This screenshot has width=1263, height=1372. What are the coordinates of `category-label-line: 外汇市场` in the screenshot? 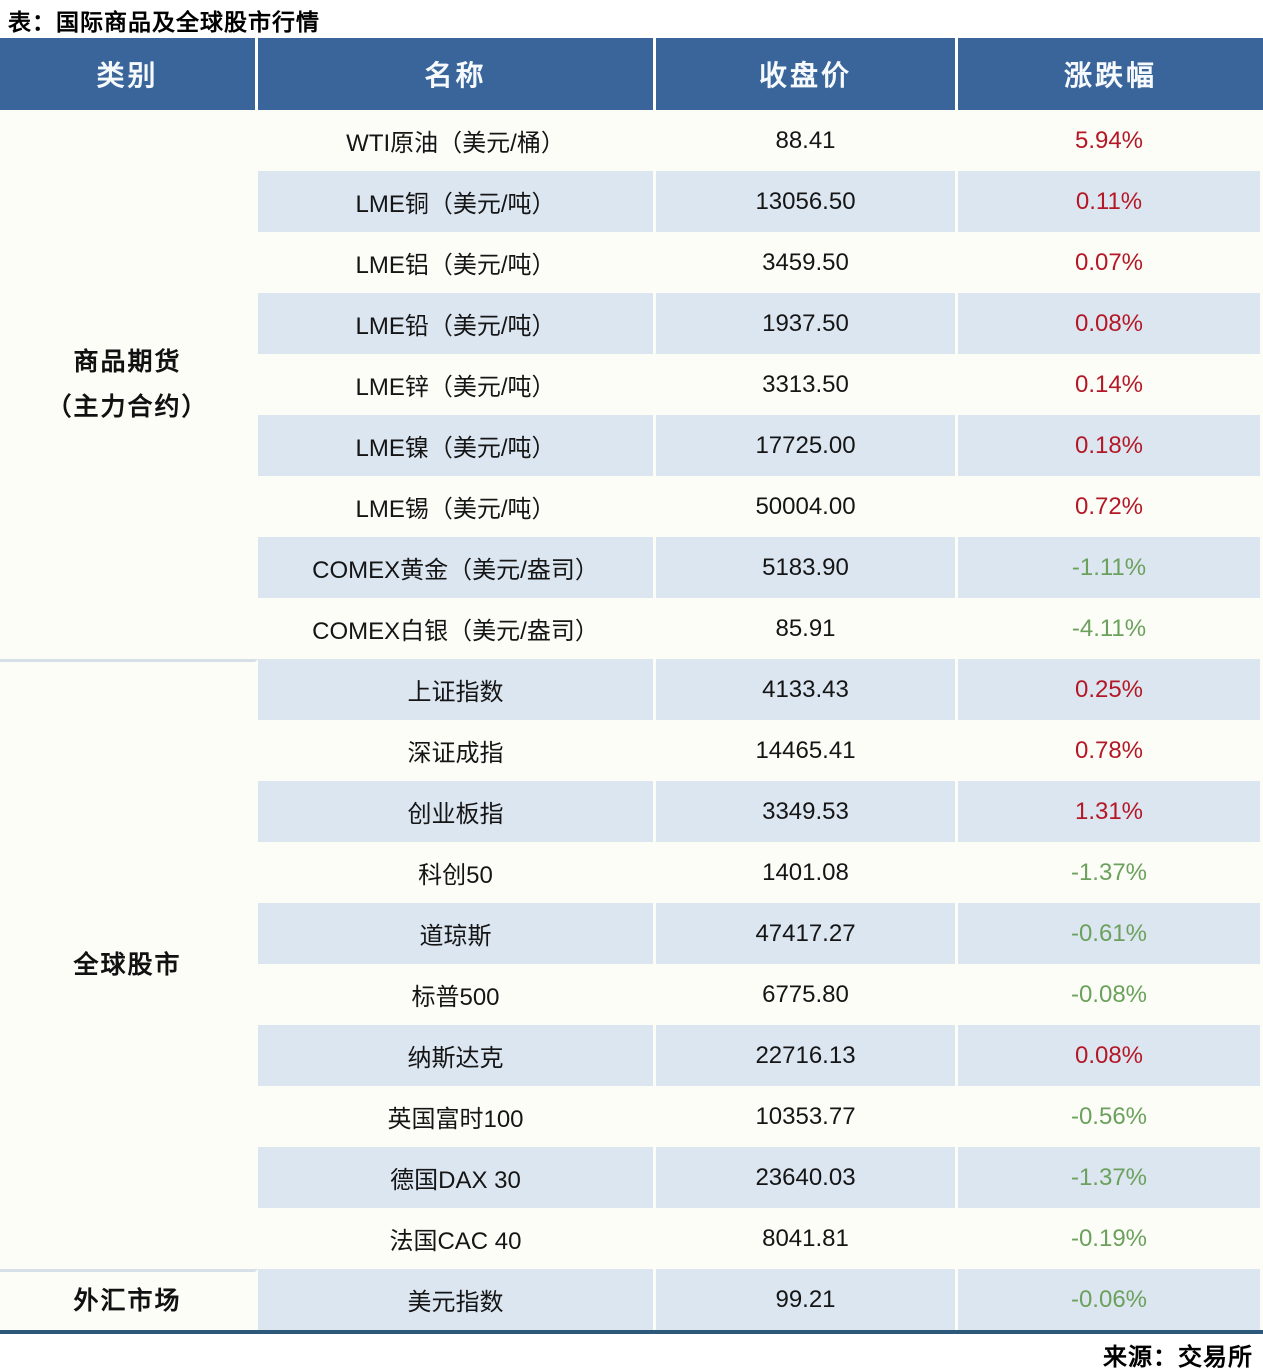 It's located at (127, 1300).